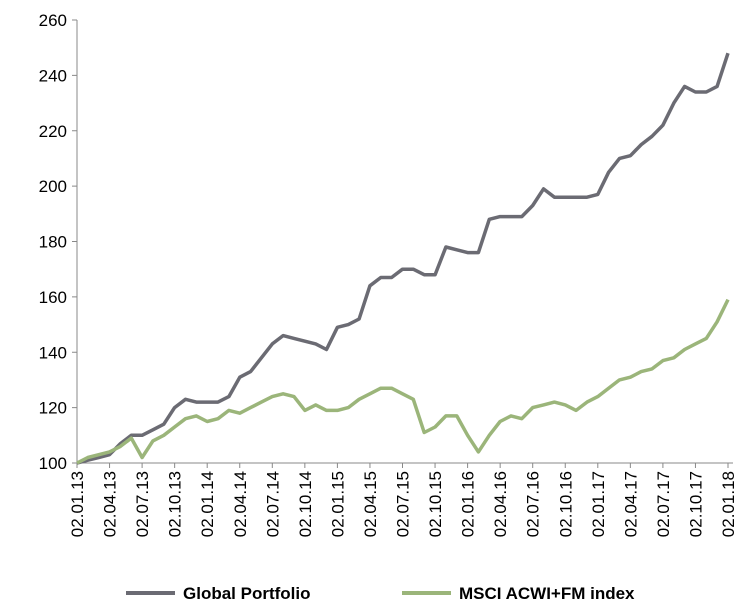 The image size is (737, 609). I want to click on x-tick-label: 02.01.14, so click(207, 504).